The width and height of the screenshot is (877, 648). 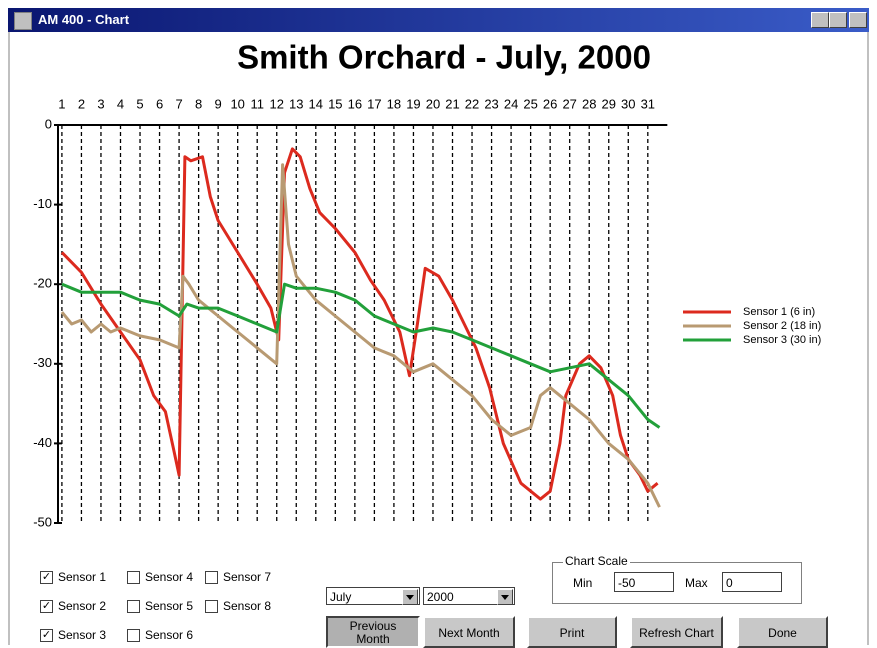 What do you see at coordinates (82, 577) in the screenshot?
I see `checkbox-label: Sensor 1` at bounding box center [82, 577].